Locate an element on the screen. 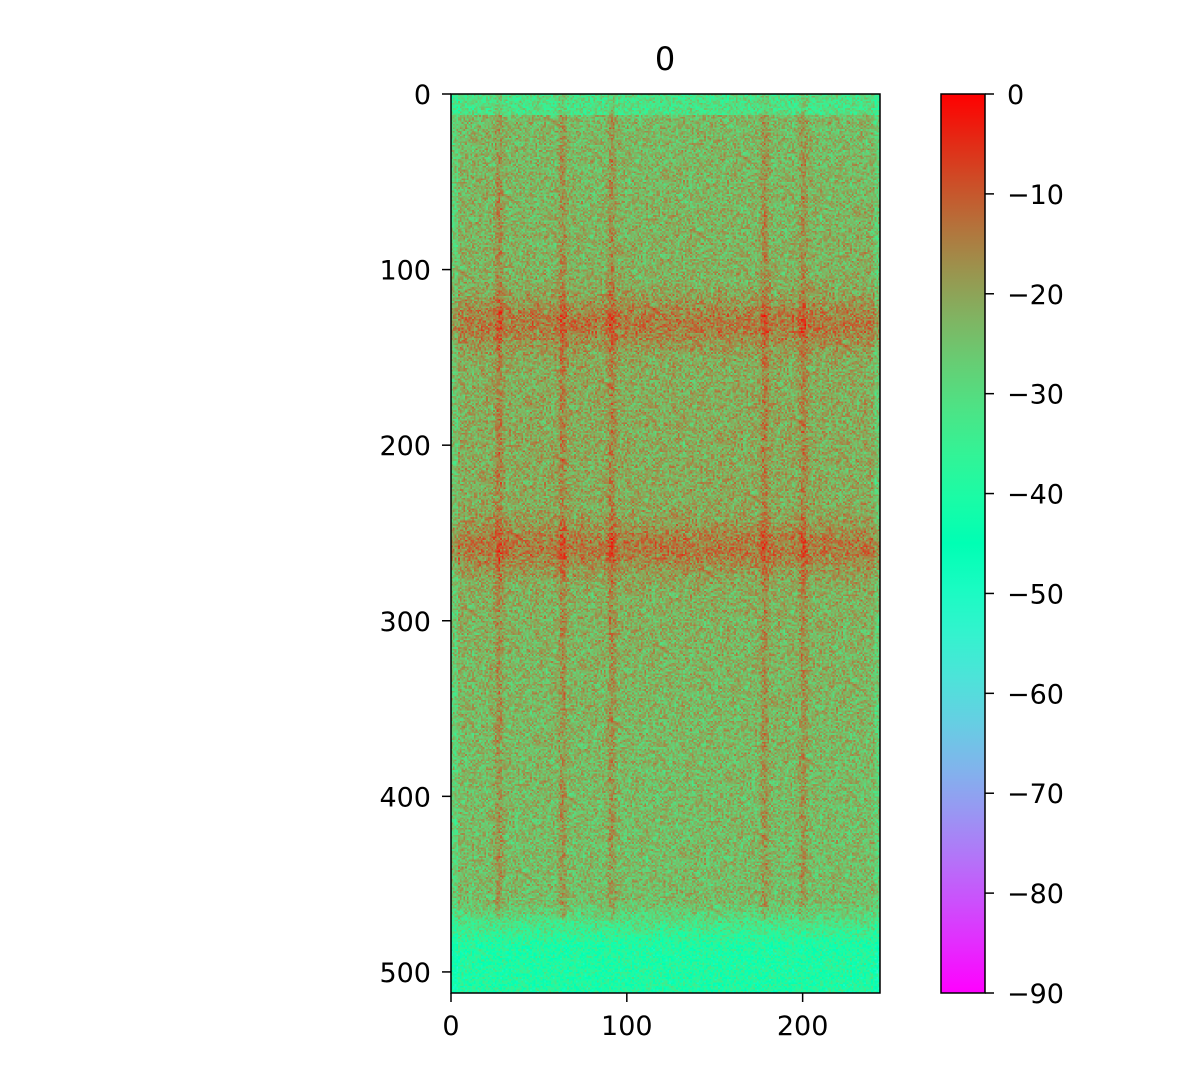 This screenshot has height=1076, width=1196. colorbar: 0 −10 −20 −30 −40 −50 −60 −70 −80 −90 is located at coordinates (1002, 545).